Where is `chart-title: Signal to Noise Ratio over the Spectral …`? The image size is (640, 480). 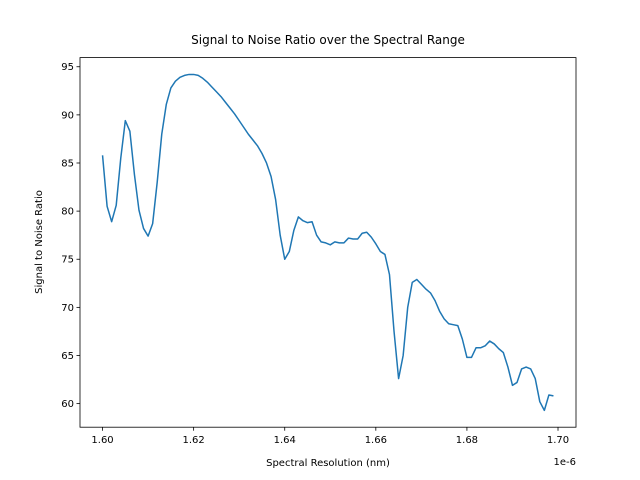
chart-title: Signal to Noise Ratio over the Spectral … is located at coordinates (328, 40).